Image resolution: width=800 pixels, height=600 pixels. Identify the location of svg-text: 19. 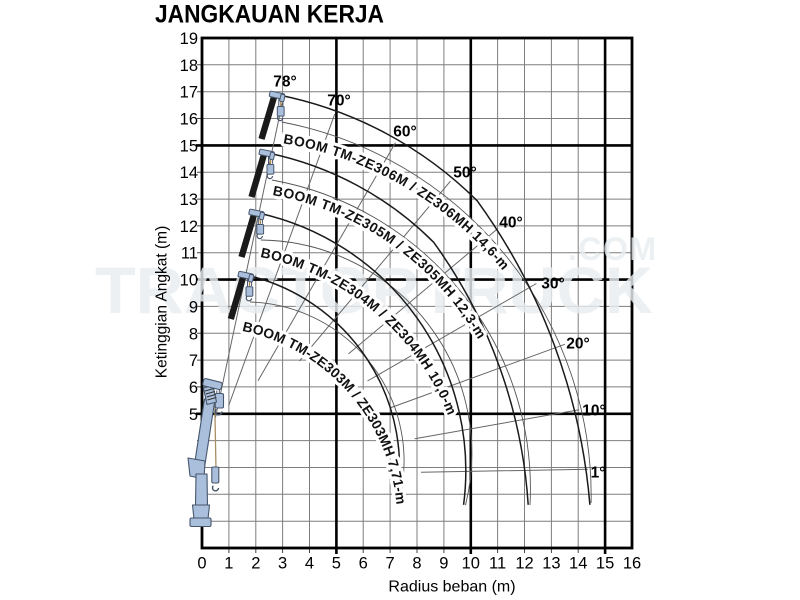
(189, 39).